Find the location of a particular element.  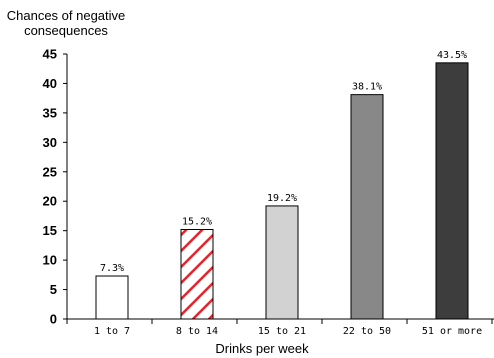

data-label: 7.3% is located at coordinates (112, 268).